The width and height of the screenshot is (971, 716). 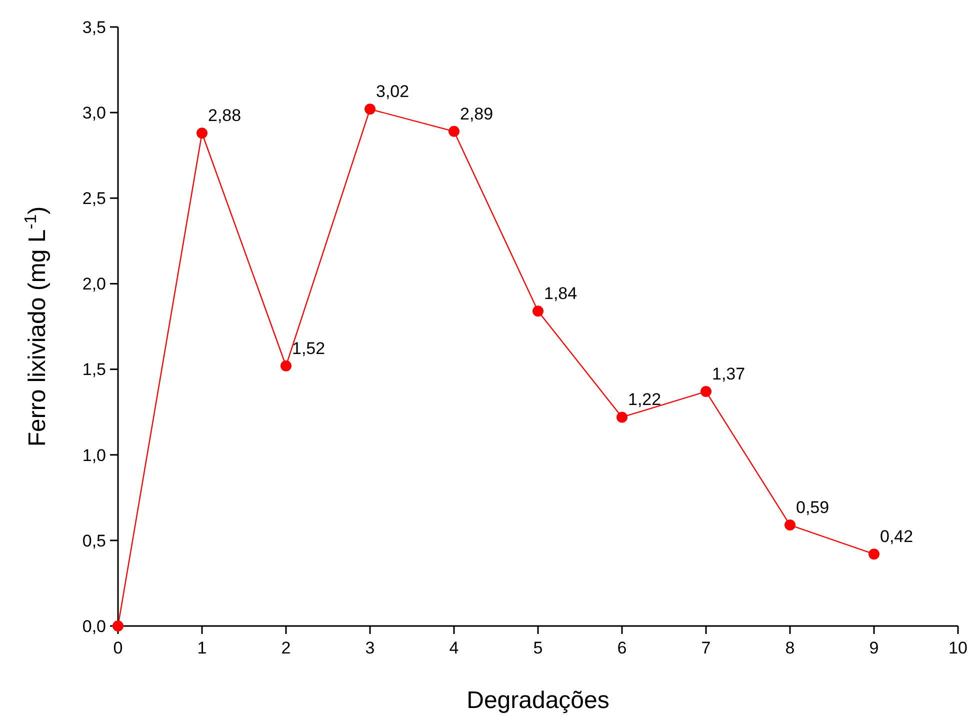 I want to click on x-tick-label: 6, so click(x=622, y=648).